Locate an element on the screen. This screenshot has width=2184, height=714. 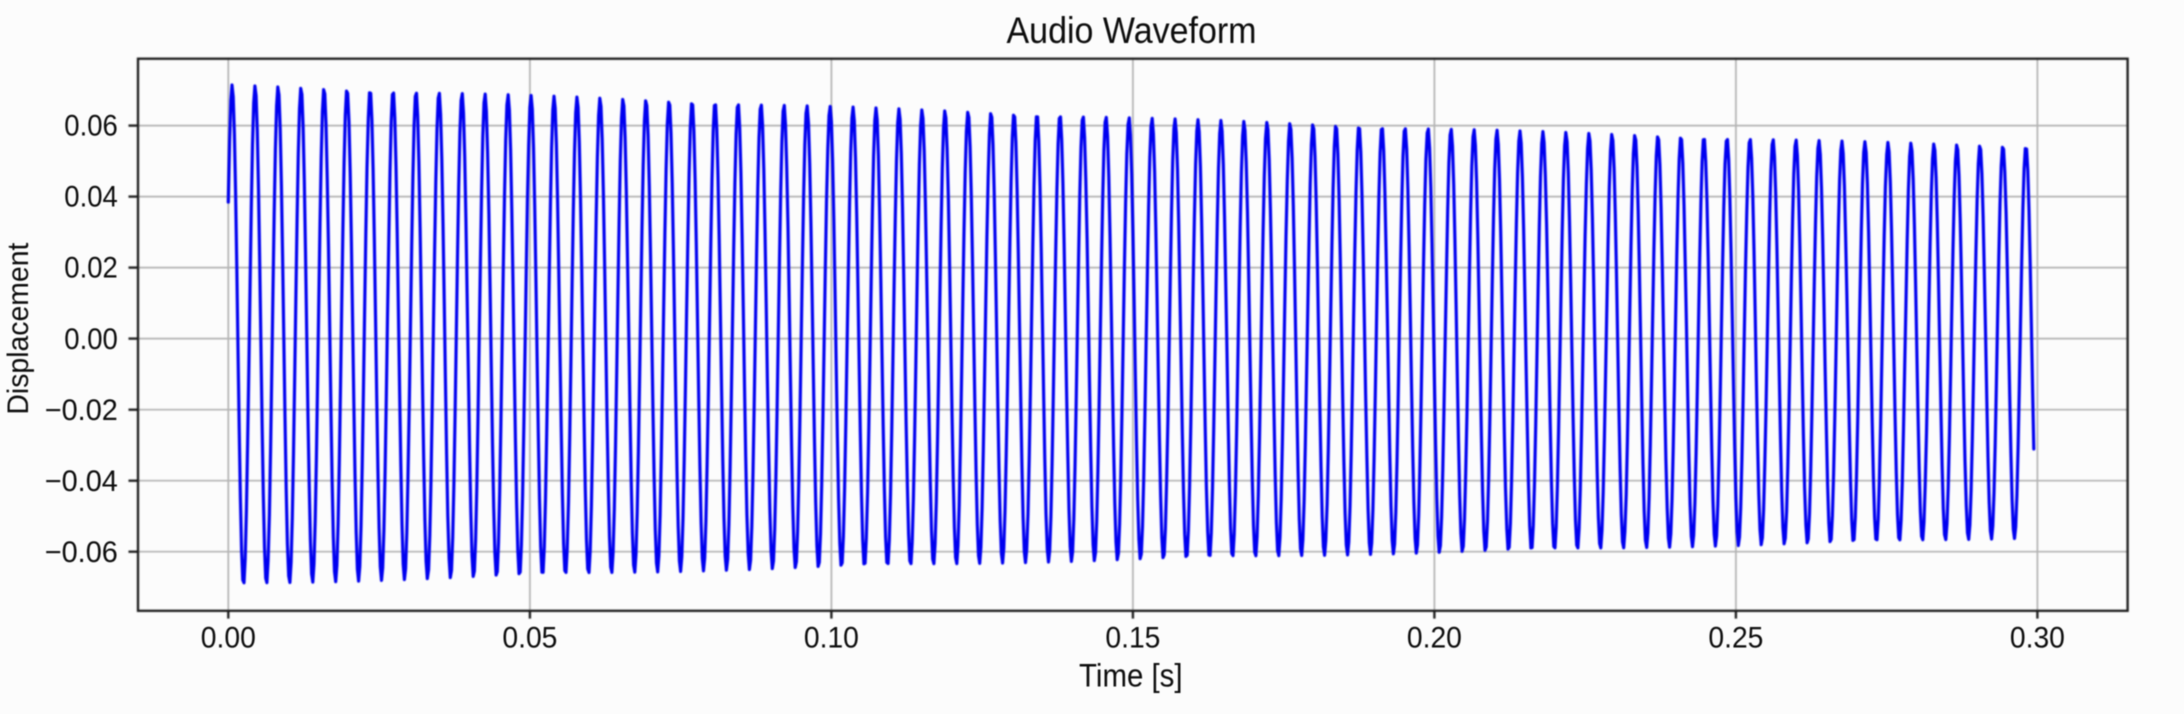
svg-text: Displacement is located at coordinates (18, 329).